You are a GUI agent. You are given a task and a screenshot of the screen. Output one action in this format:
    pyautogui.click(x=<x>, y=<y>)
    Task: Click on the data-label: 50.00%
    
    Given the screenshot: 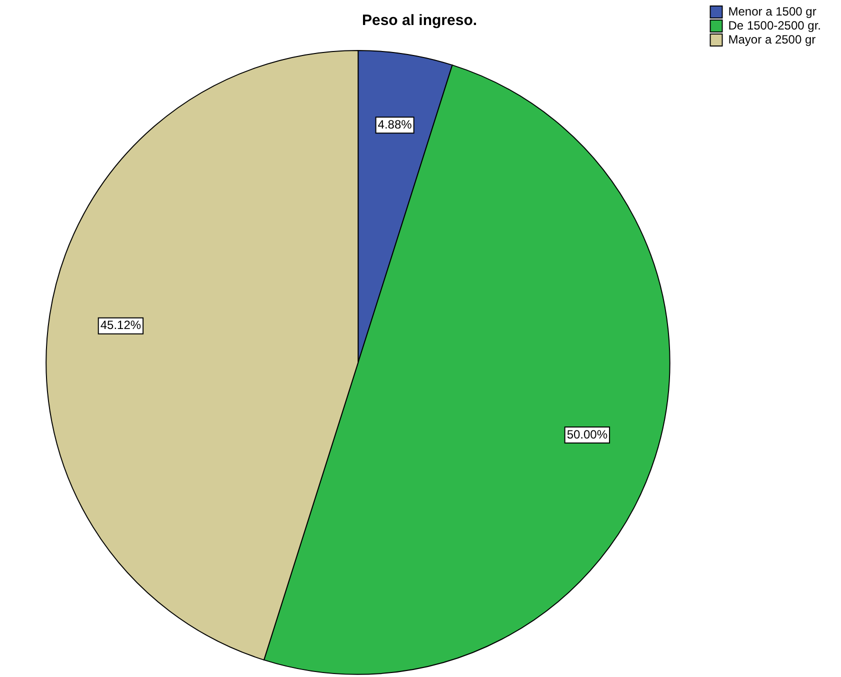 What is the action you would take?
    pyautogui.click(x=587, y=434)
    